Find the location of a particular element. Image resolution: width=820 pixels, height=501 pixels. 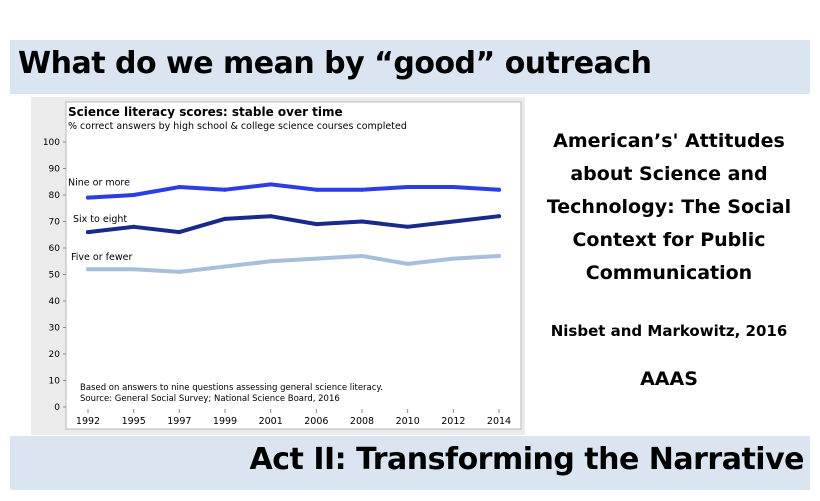

title-banner: What do we mean by “good” outreach is located at coordinates (410, 67).